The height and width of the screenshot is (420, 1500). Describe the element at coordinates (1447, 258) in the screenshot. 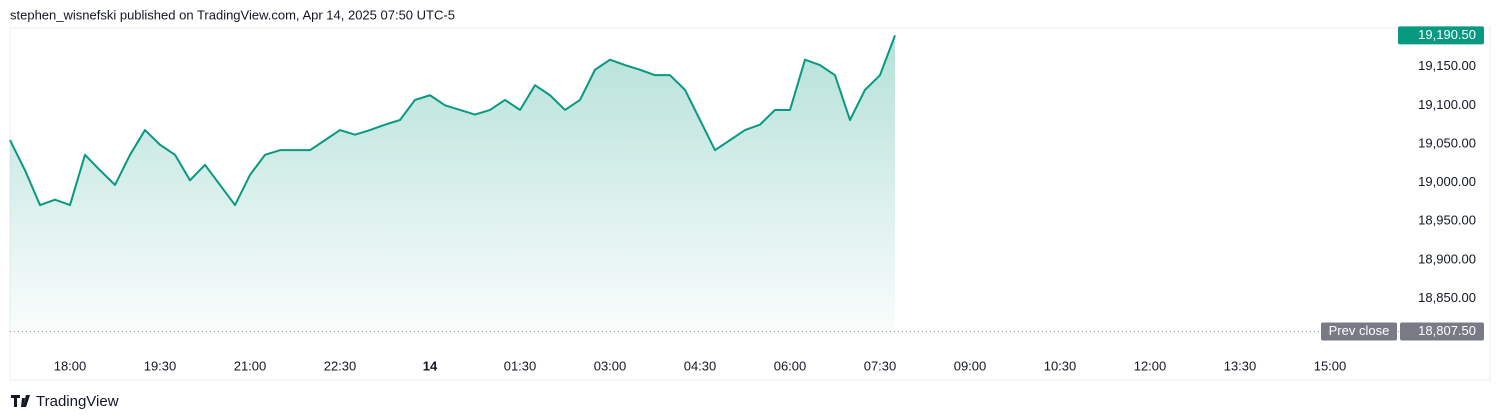

I see `y-tick-label: 18,900.00` at that location.